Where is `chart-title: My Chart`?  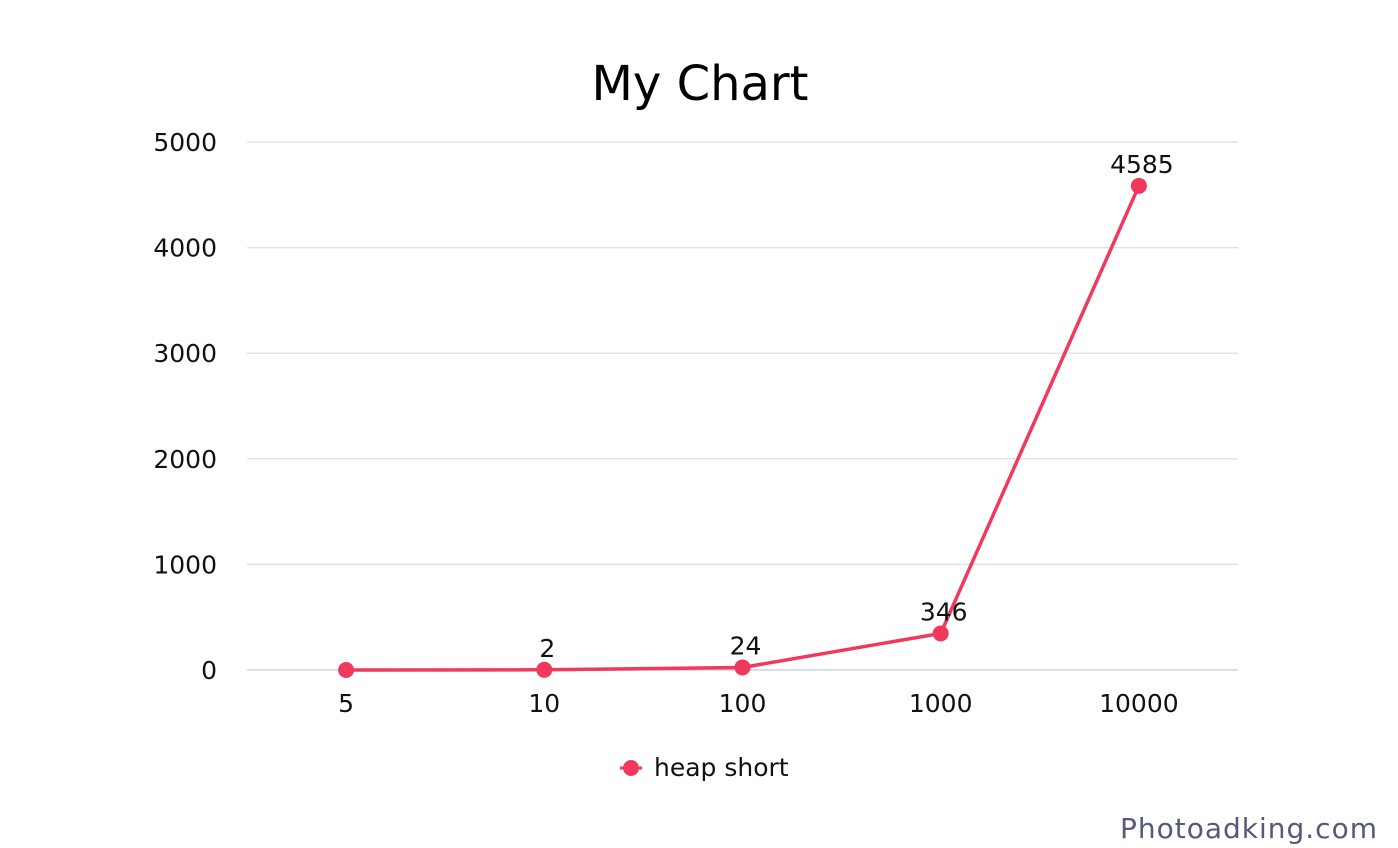
chart-title: My Chart is located at coordinates (700, 84).